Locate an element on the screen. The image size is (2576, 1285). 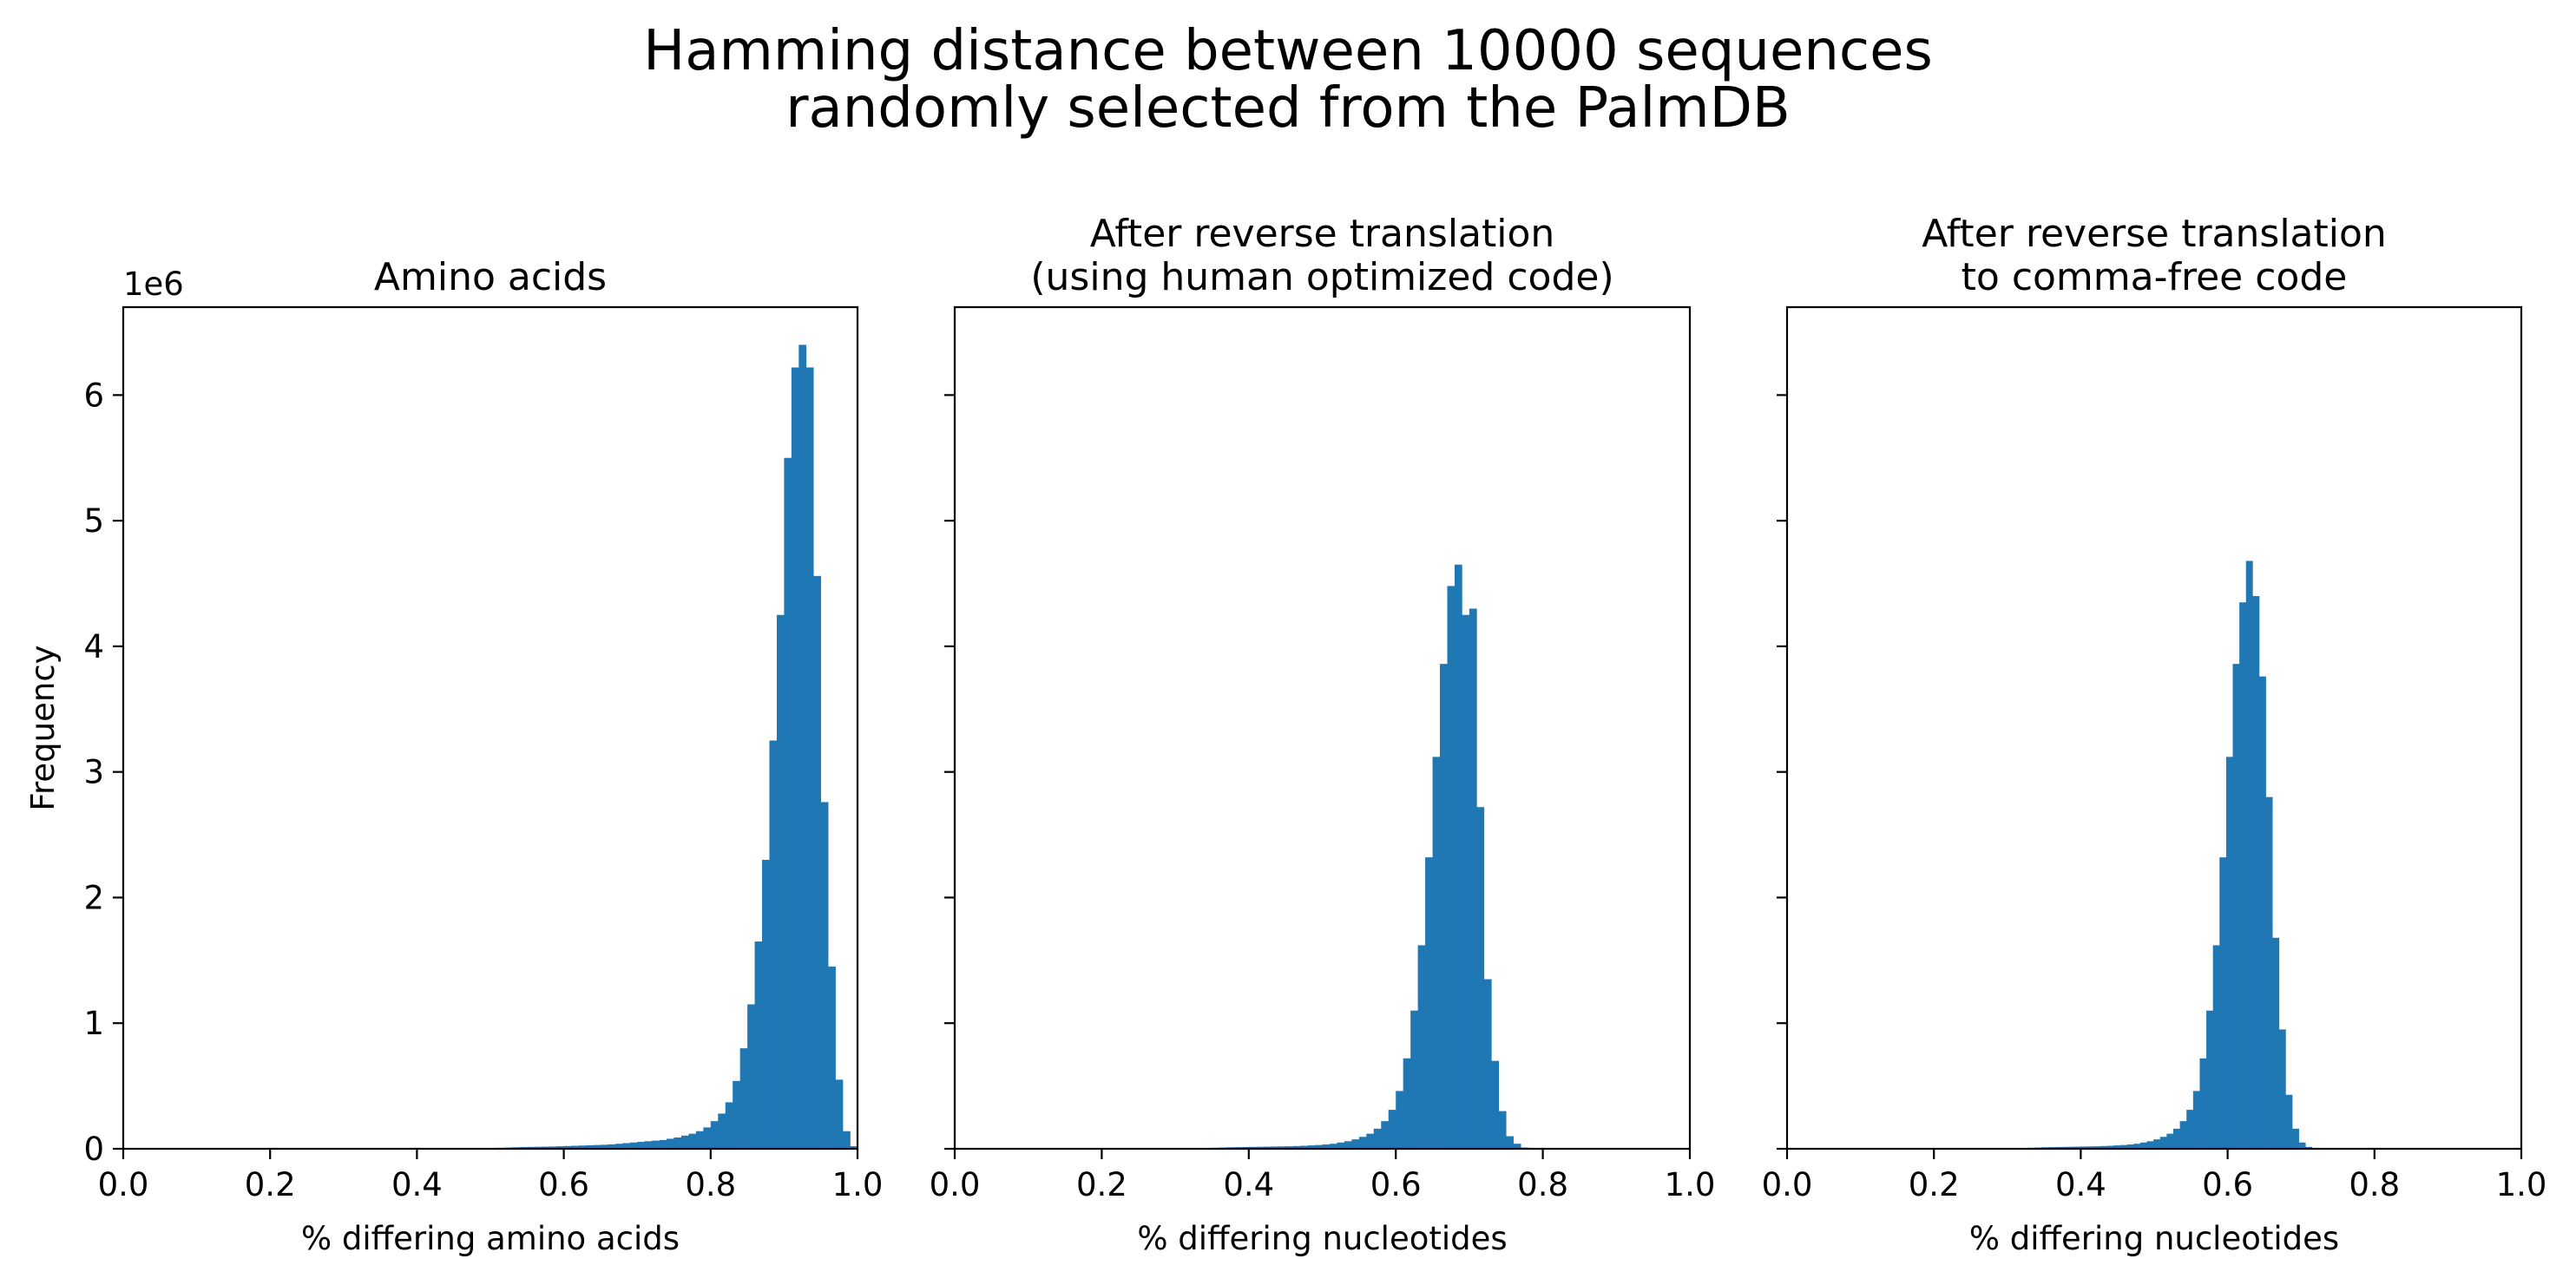
chart-2-xtick-label: 0.4 is located at coordinates (1248, 1184).